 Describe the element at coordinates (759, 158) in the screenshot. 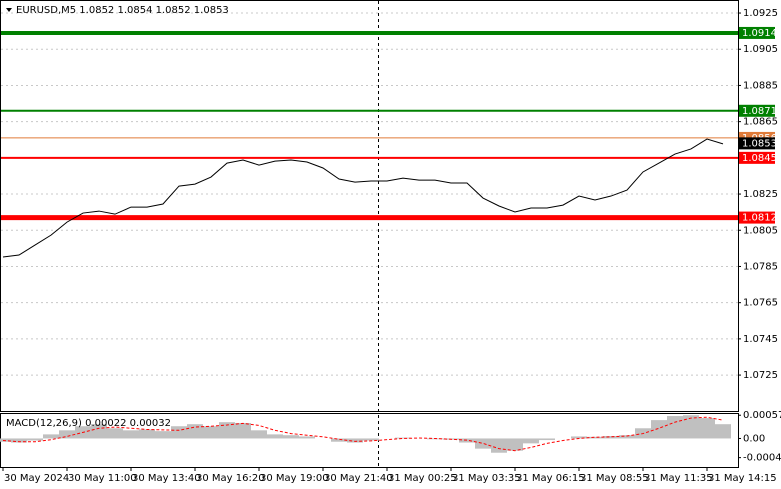

I see `price-label: 1.0845` at that location.